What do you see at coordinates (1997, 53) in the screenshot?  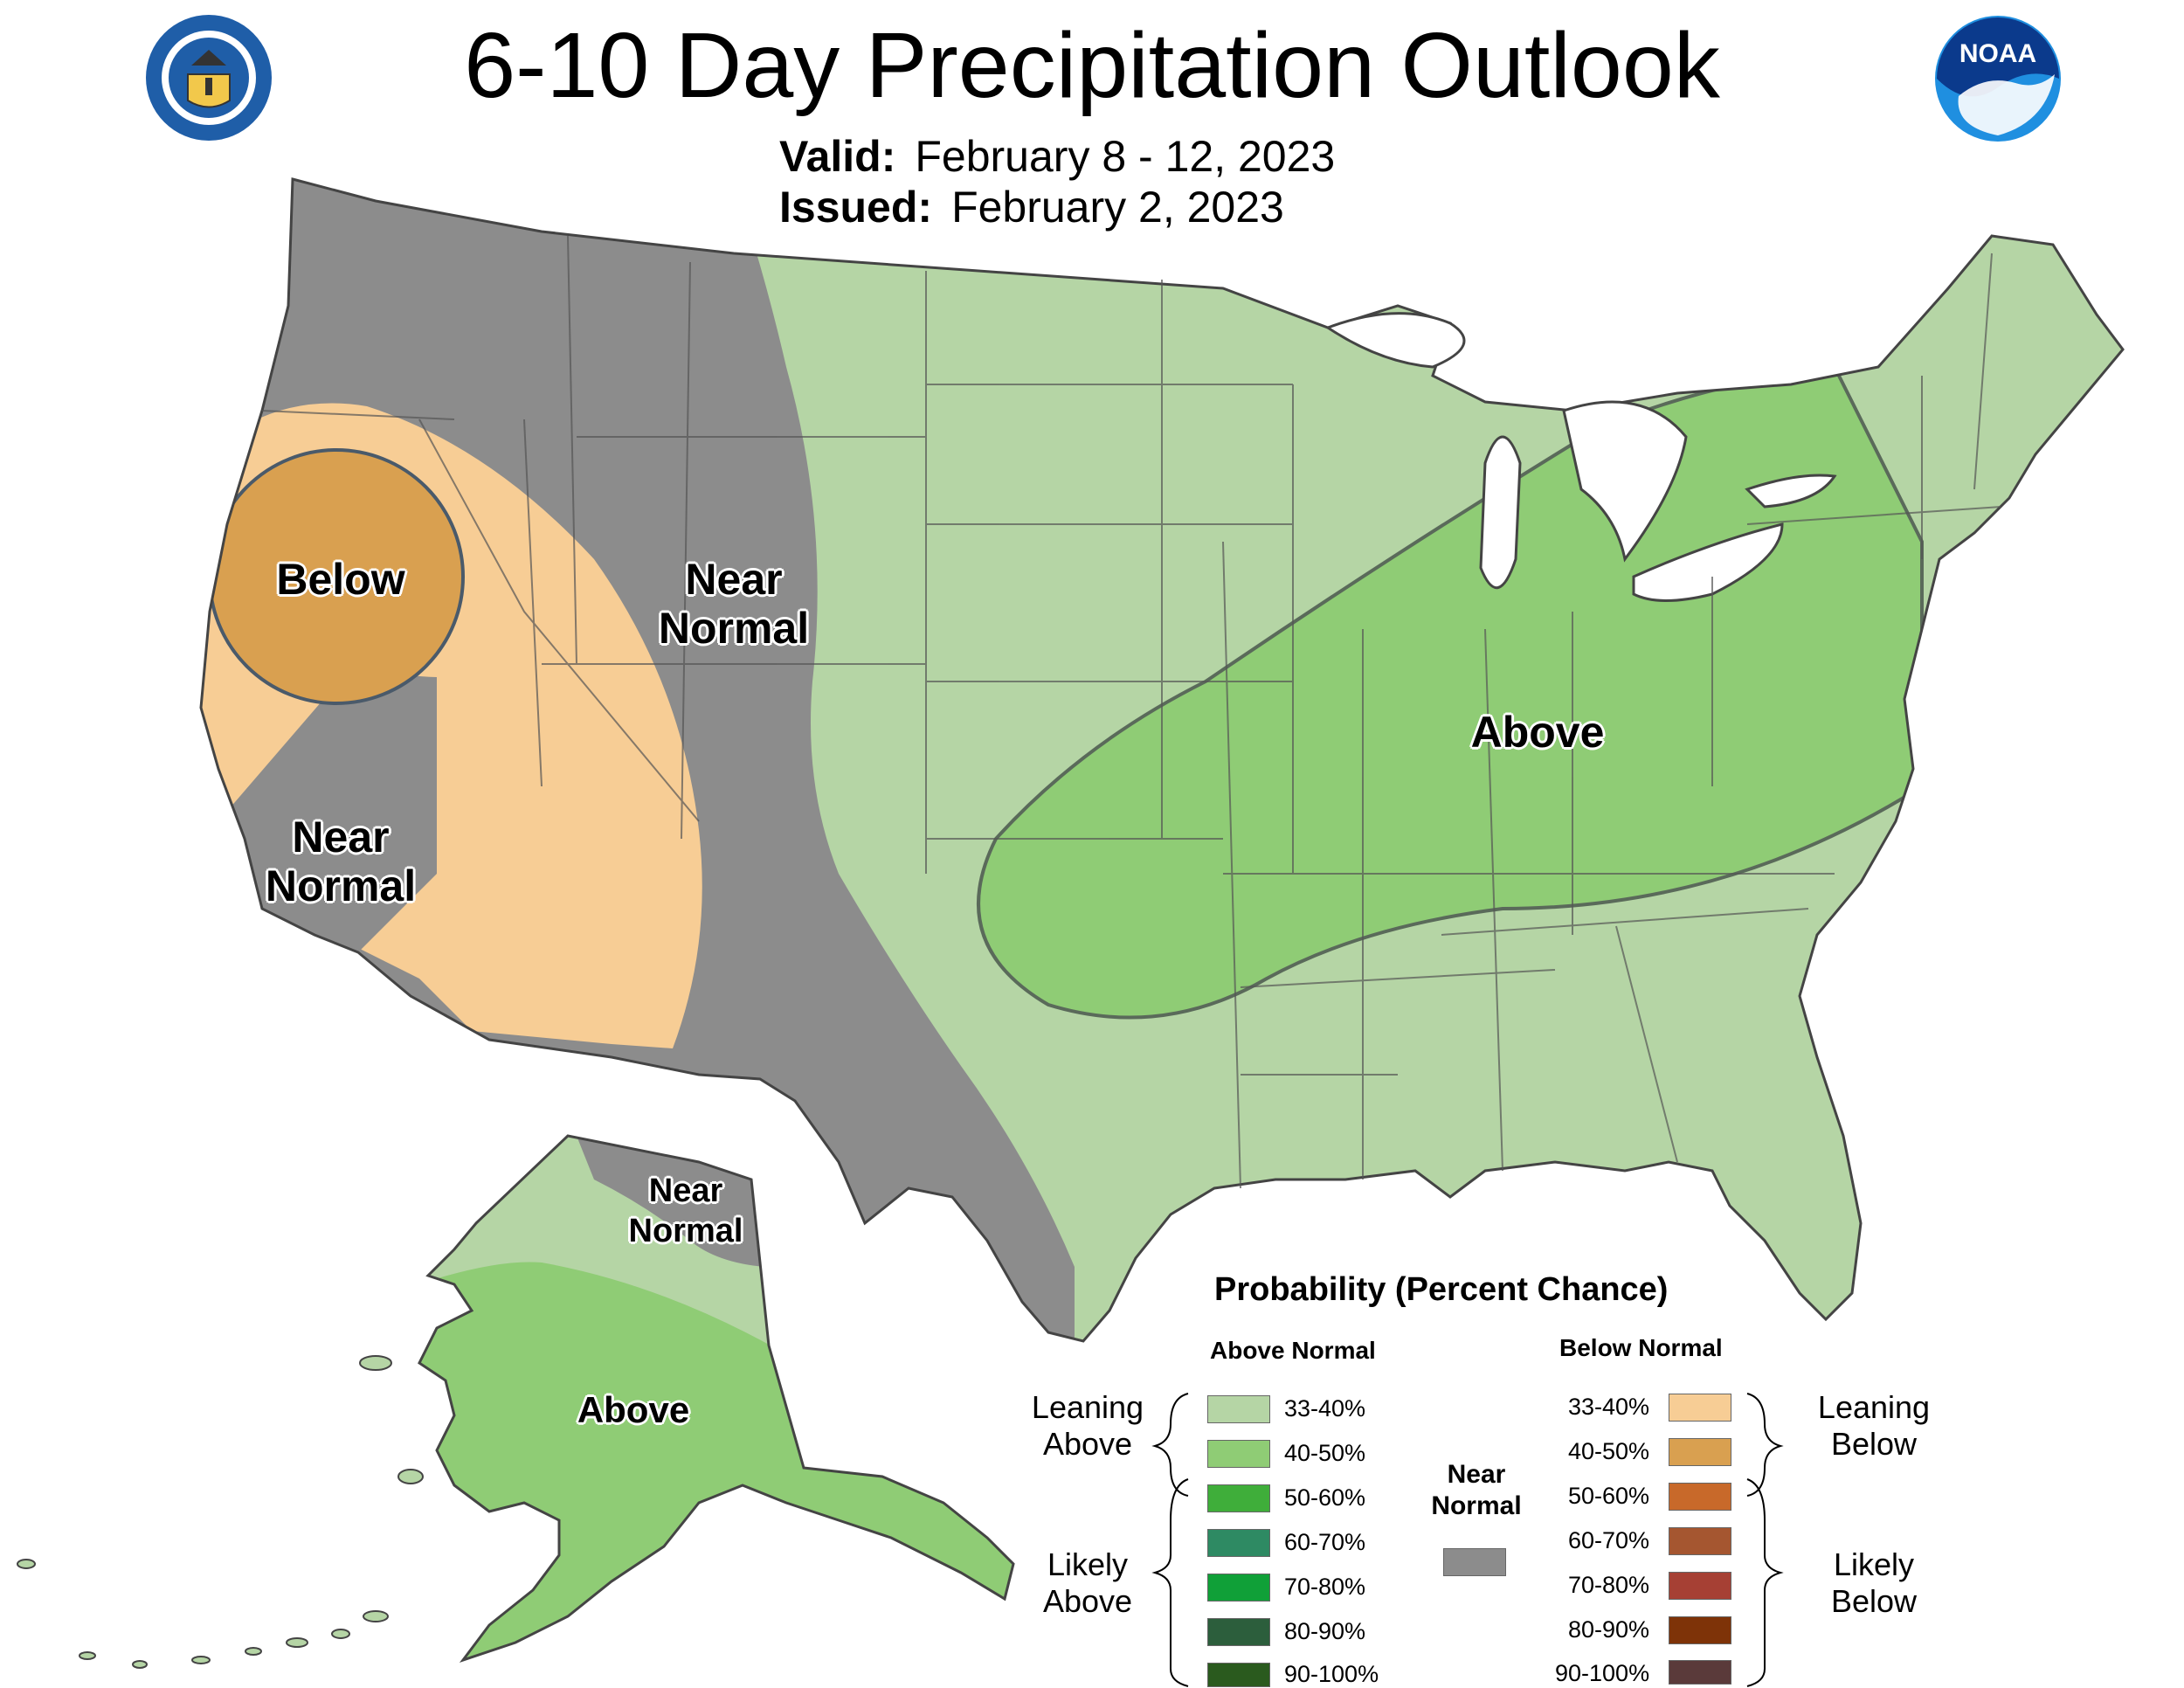 I see `noaa-text: NOAA` at bounding box center [1997, 53].